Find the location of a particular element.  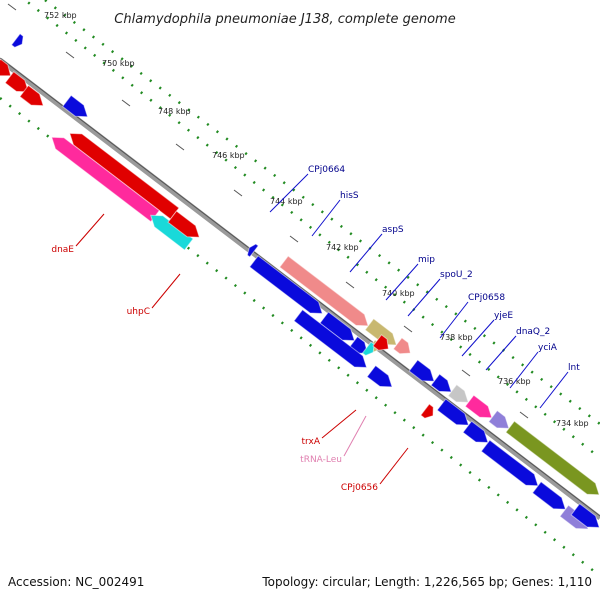

tick-label: 746 kbp is located at coordinates (228, 155).